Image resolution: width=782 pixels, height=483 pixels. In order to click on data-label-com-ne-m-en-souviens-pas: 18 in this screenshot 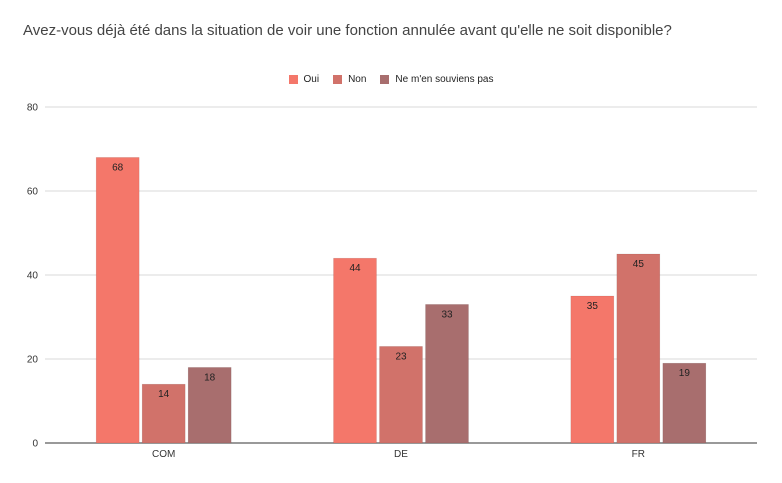, I will do `click(210, 377)`.